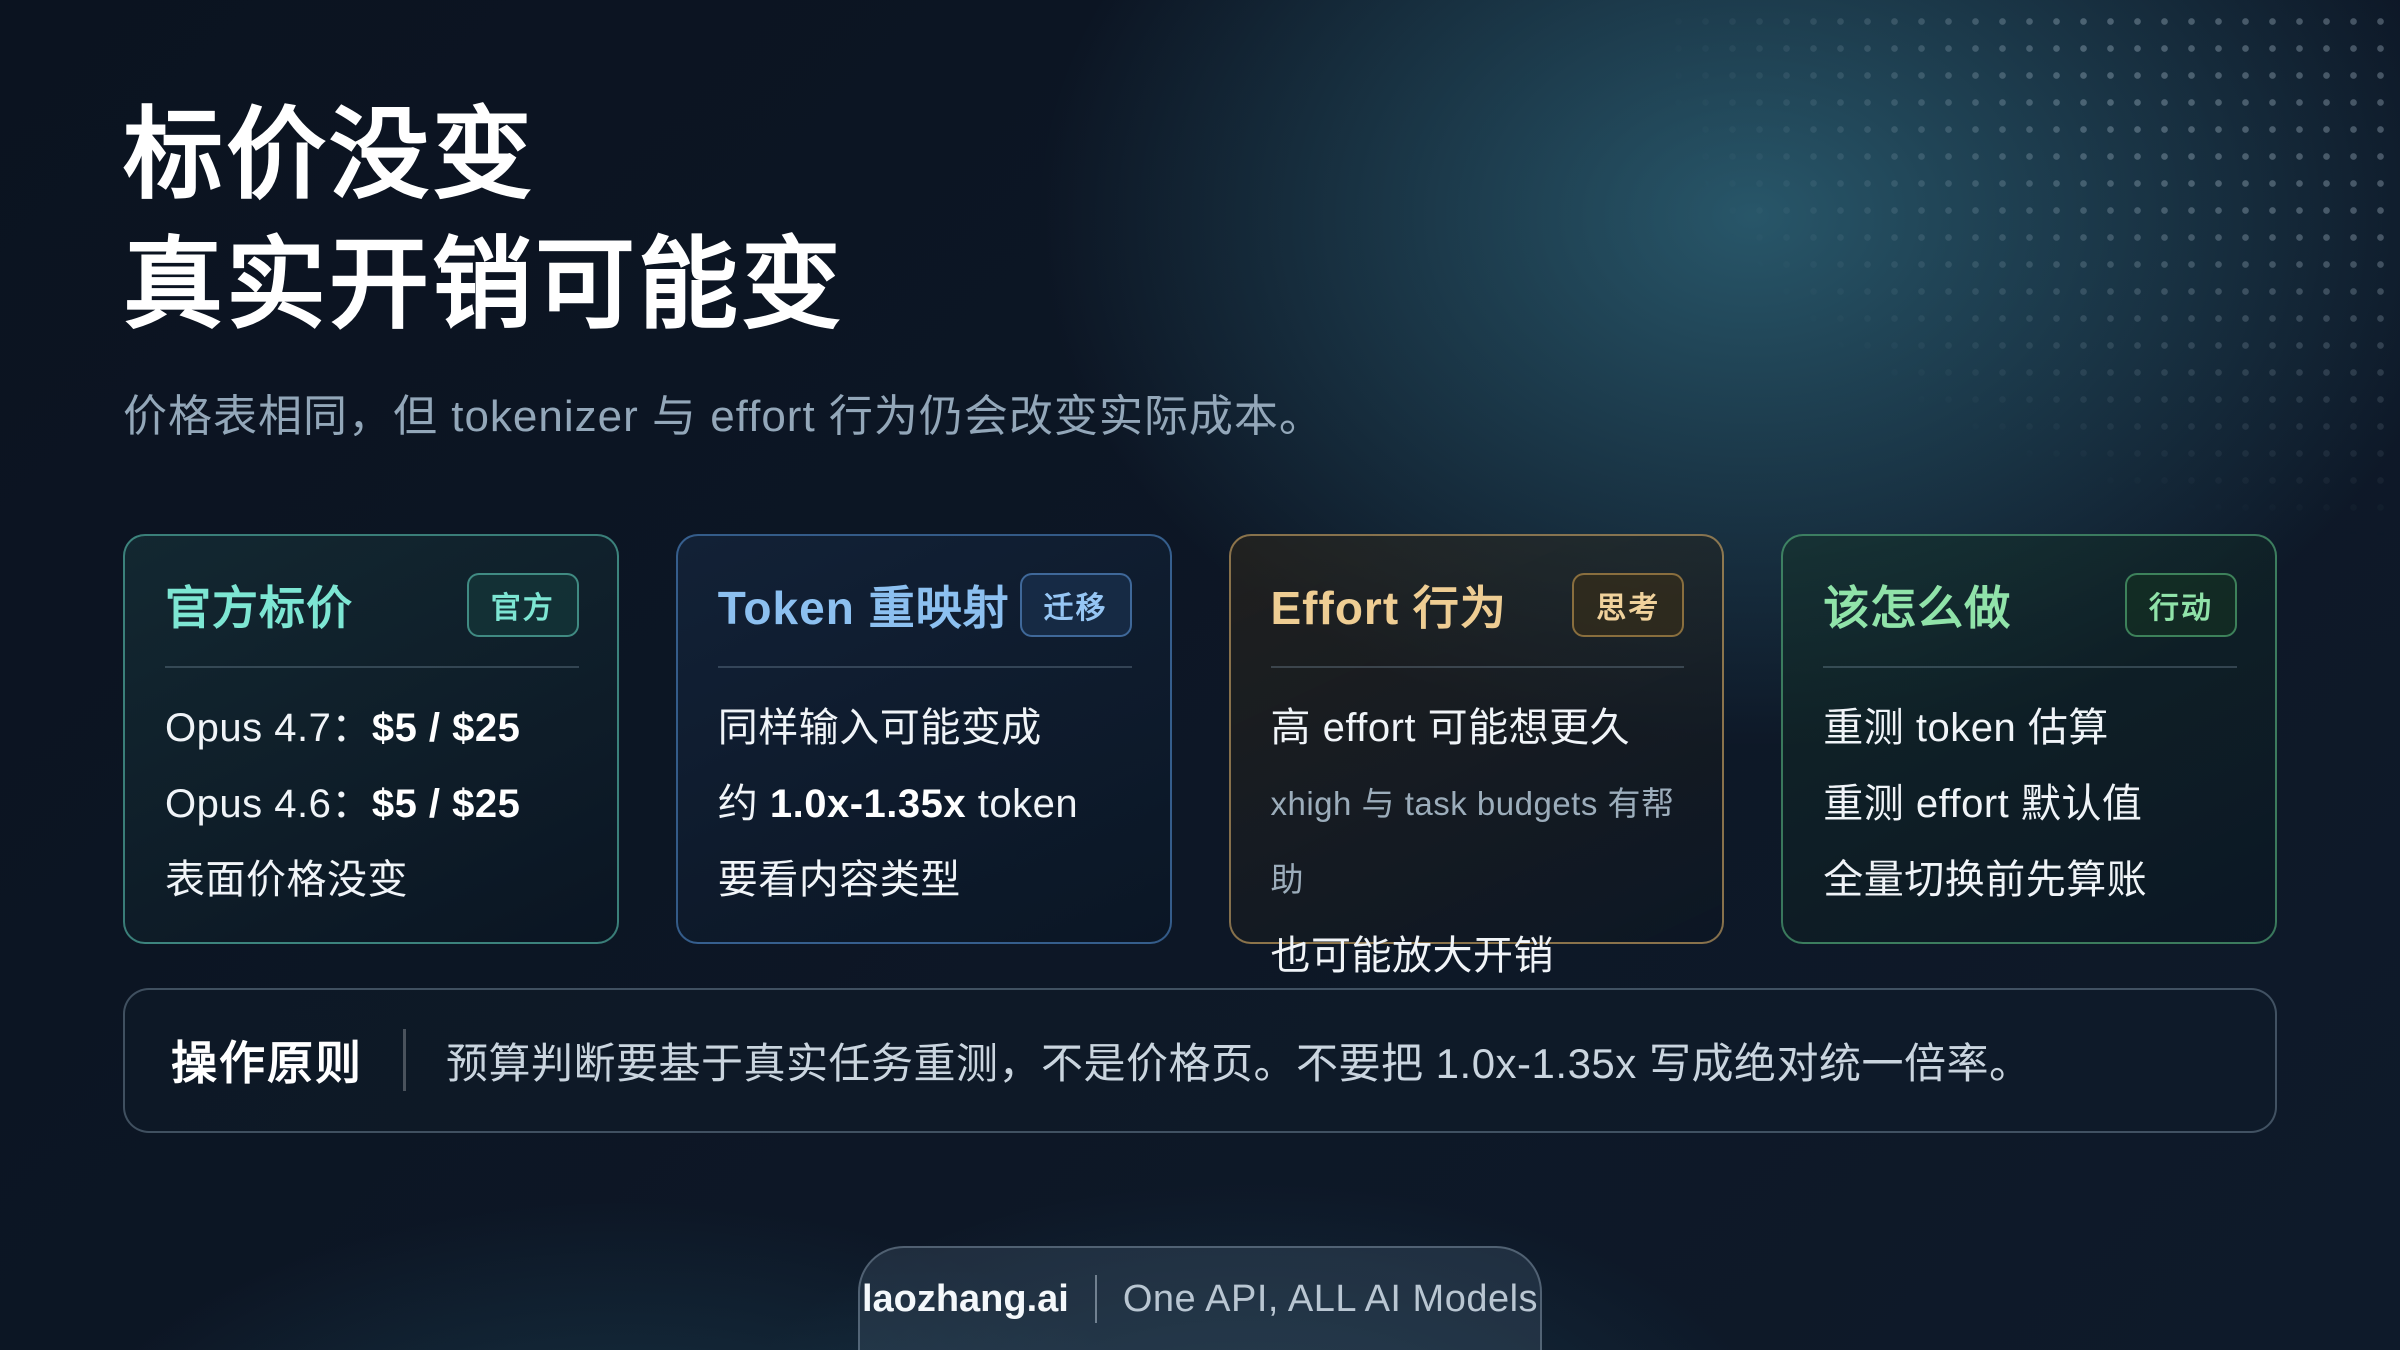  What do you see at coordinates (1985, 879) in the screenshot?
I see `card-body-line: 全量切换前先算账` at bounding box center [1985, 879].